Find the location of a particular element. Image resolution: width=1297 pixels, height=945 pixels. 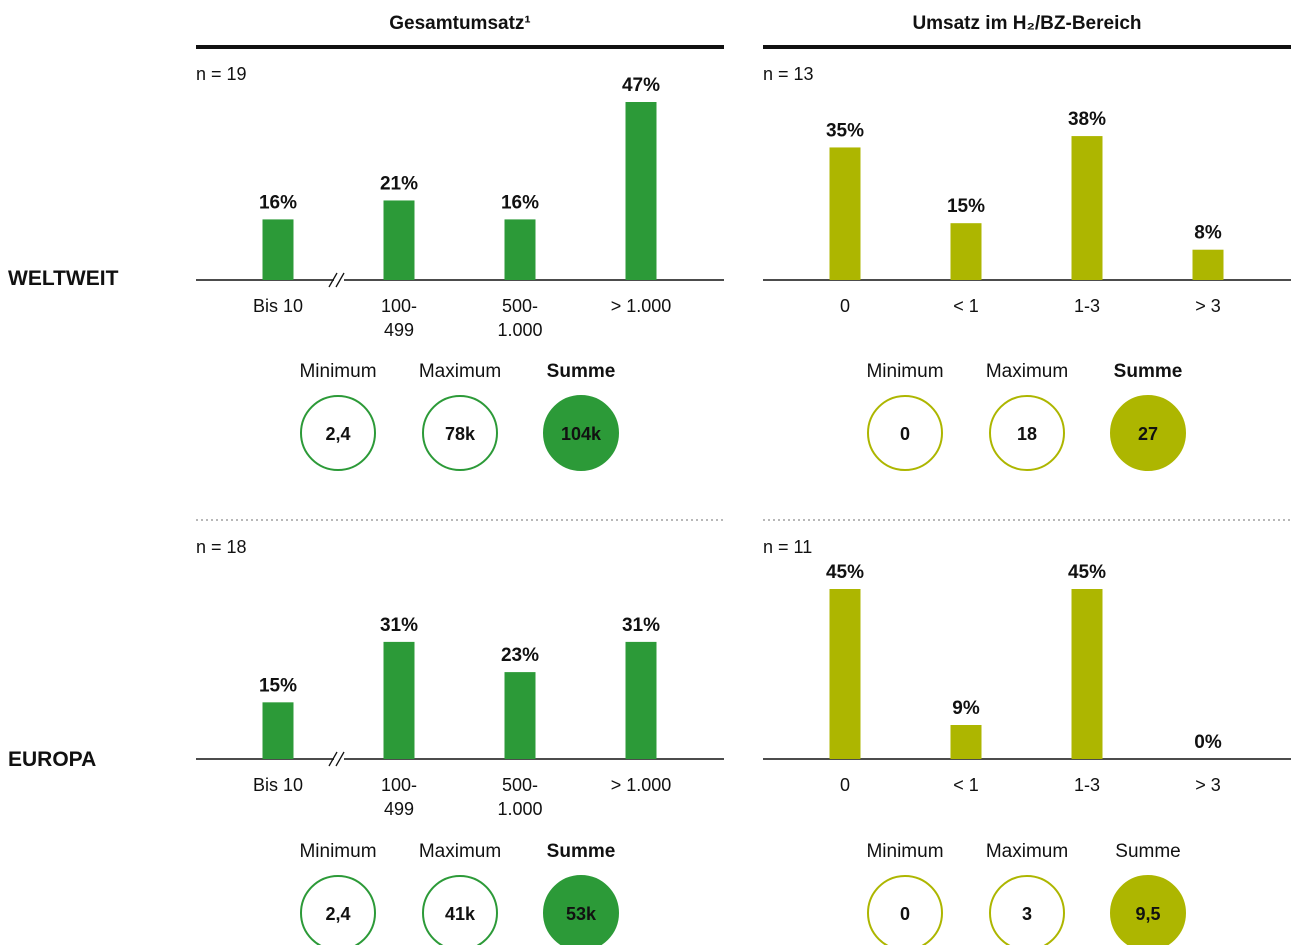

data-label: 47% is located at coordinates (641, 85).